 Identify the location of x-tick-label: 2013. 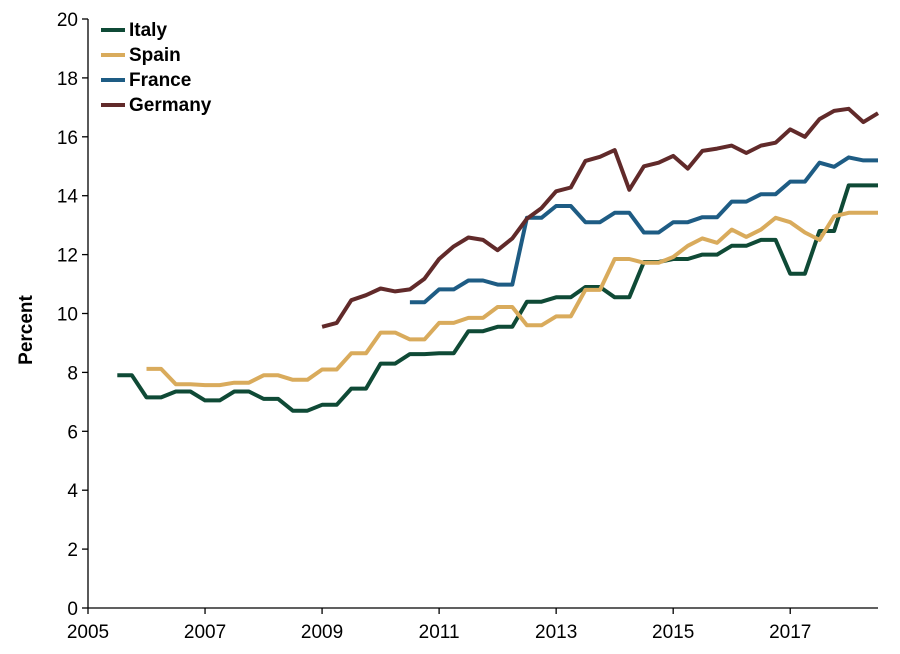
(556, 632).